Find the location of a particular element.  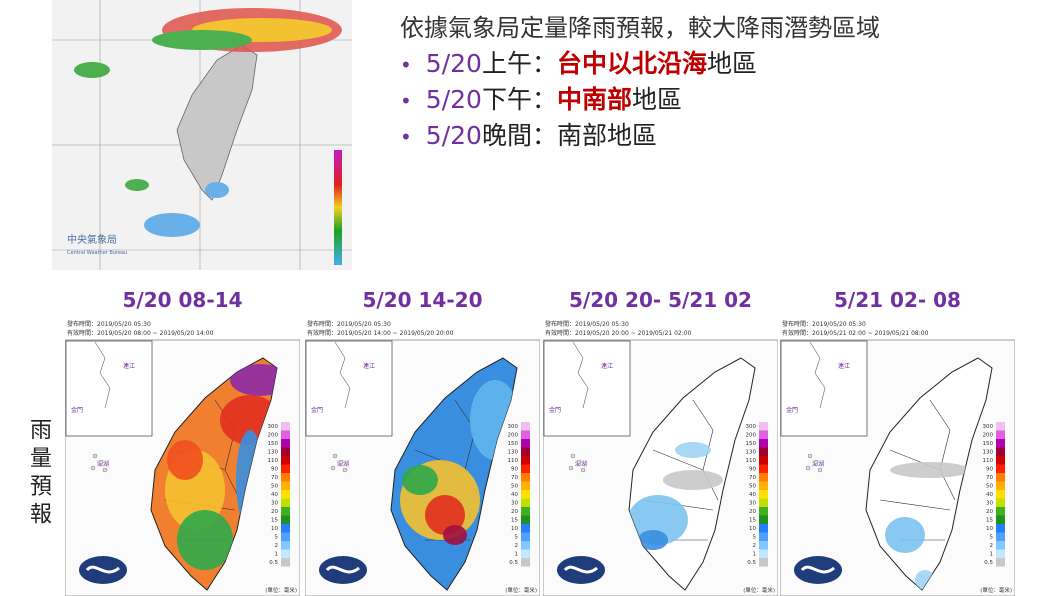

agency: 中央氣象局 is located at coordinates (92, 239).